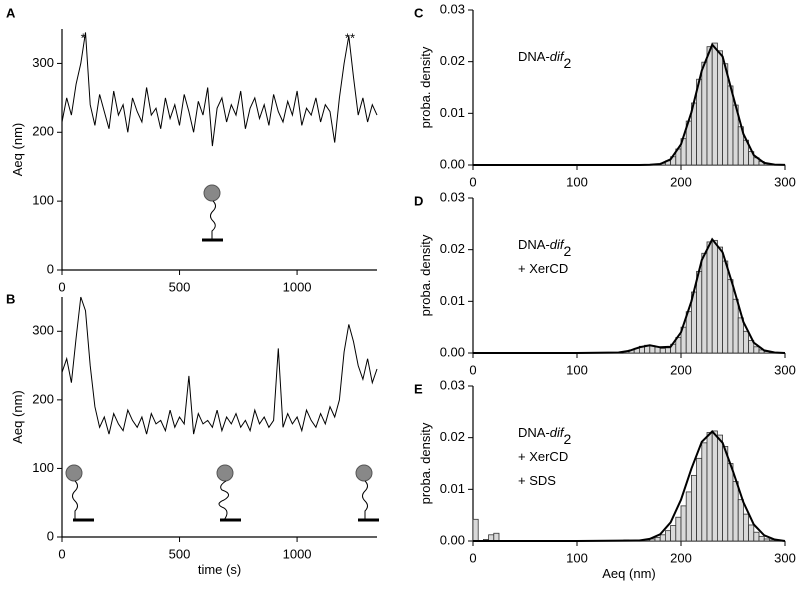  Describe the element at coordinates (419, 12) in the screenshot. I see `panel-letter: C` at that location.